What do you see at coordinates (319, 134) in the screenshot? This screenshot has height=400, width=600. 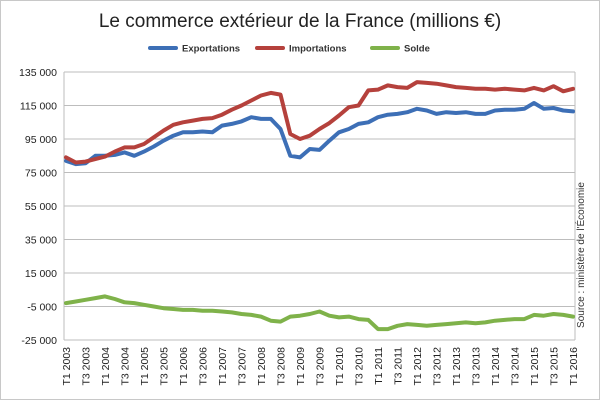 I see `series-line-exportations` at bounding box center [319, 134].